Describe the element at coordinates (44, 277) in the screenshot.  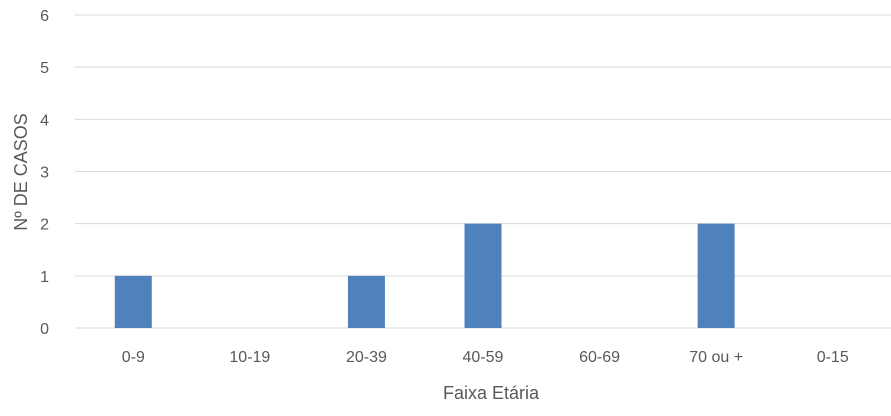
I see `y-tick-label: 1` at that location.